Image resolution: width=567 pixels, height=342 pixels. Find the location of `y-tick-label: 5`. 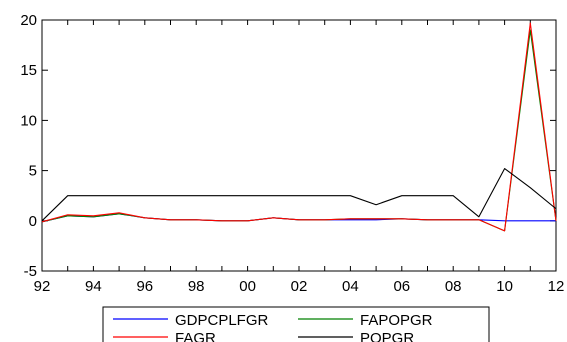

y-tick-label: 5 is located at coordinates (33, 171).